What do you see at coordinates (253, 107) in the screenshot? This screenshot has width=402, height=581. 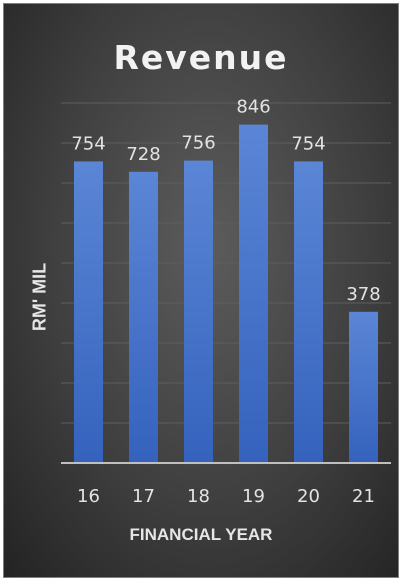 I see `data-label-19: 846` at bounding box center [253, 107].